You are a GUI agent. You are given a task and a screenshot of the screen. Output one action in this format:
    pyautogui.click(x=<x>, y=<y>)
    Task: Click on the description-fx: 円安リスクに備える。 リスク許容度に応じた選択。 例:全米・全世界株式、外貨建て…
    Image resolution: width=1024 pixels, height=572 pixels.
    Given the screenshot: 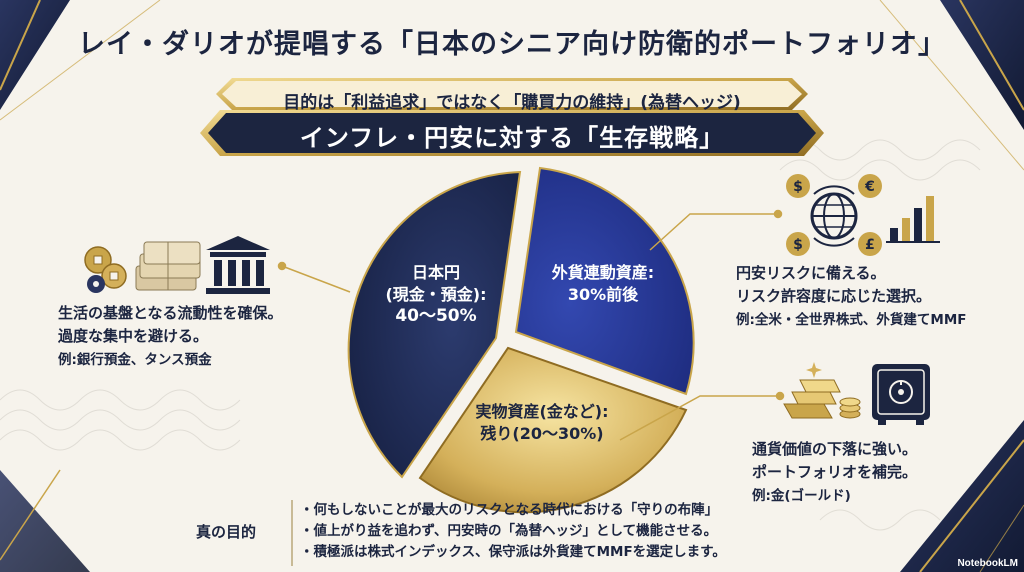 What is the action you would take?
    pyautogui.click(x=851, y=296)
    